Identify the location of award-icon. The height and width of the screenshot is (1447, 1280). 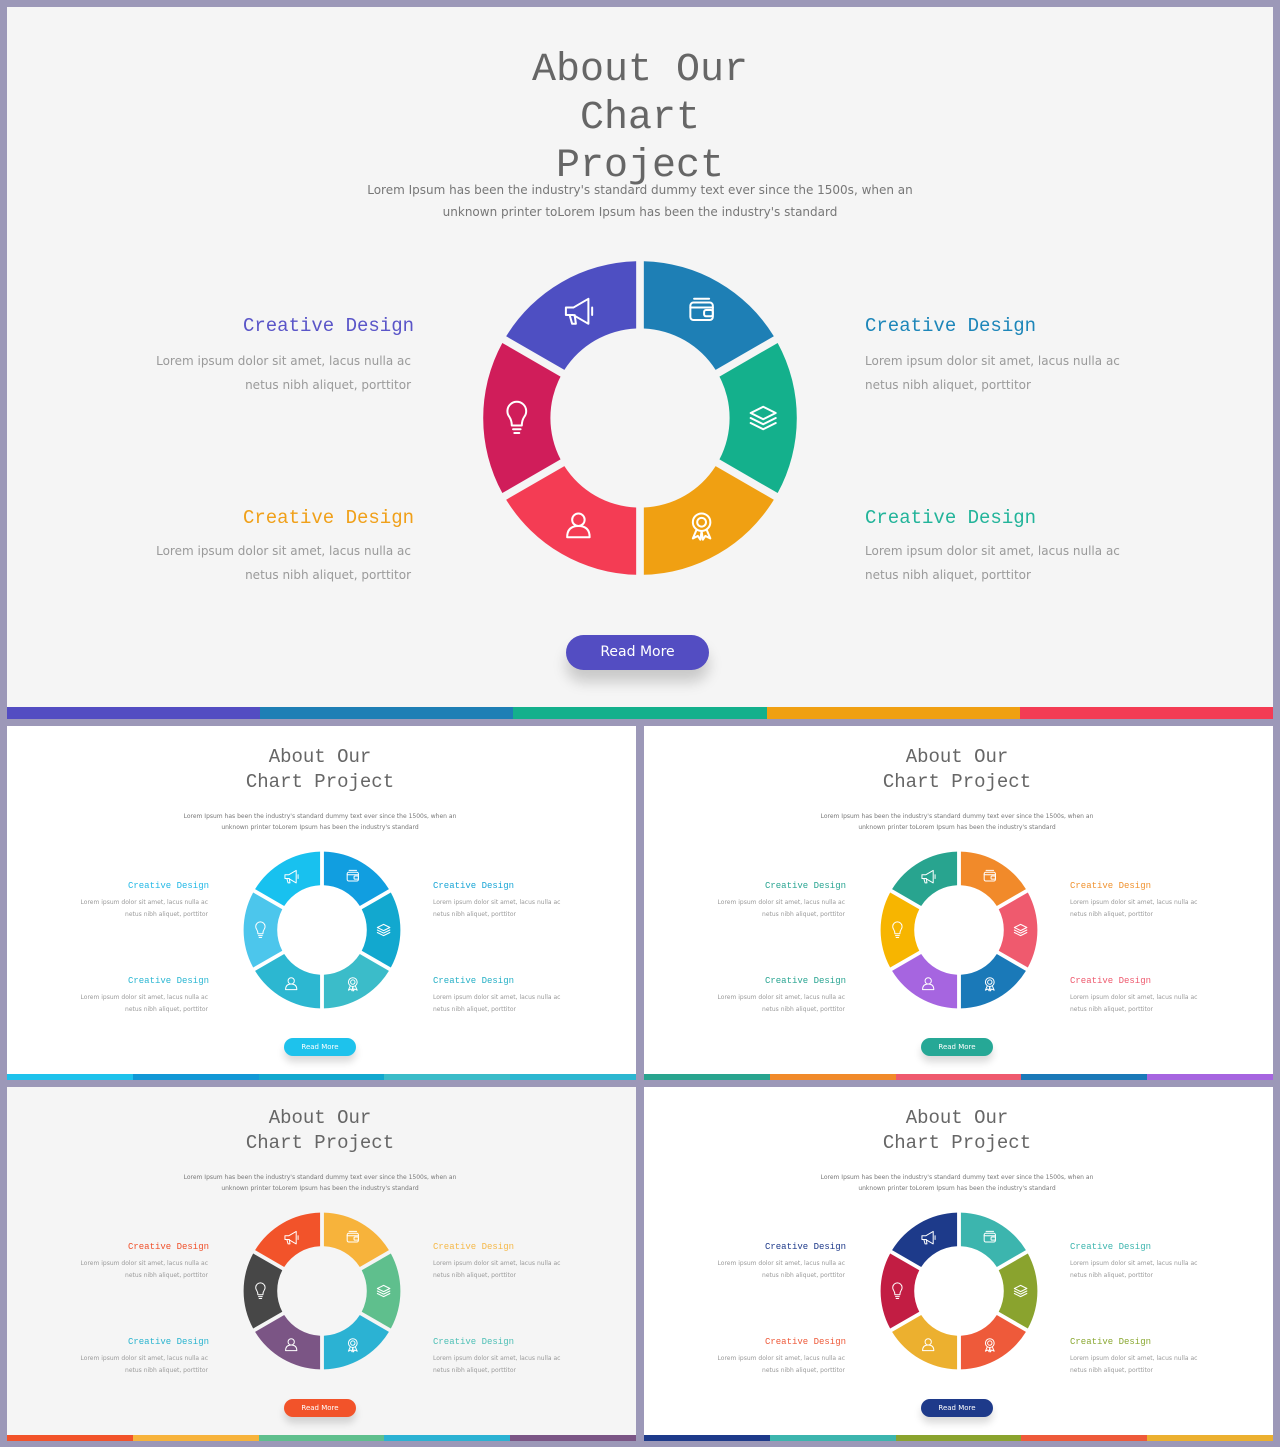
(352, 1345).